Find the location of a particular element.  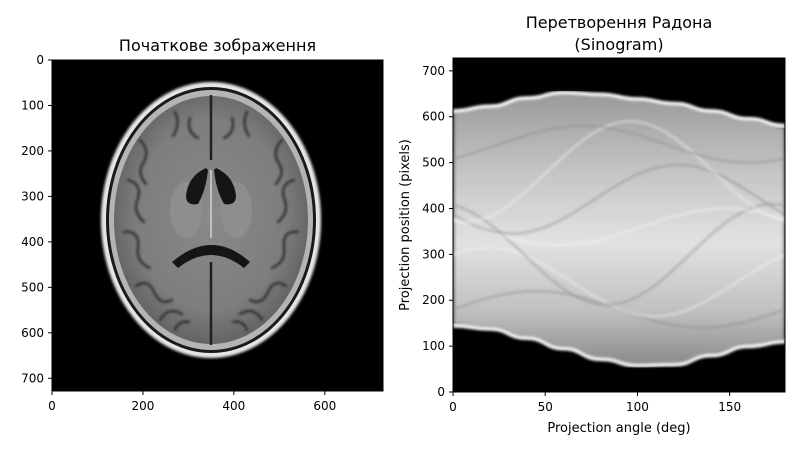

left-y-tick-label: 400 is located at coordinates (32, 242).